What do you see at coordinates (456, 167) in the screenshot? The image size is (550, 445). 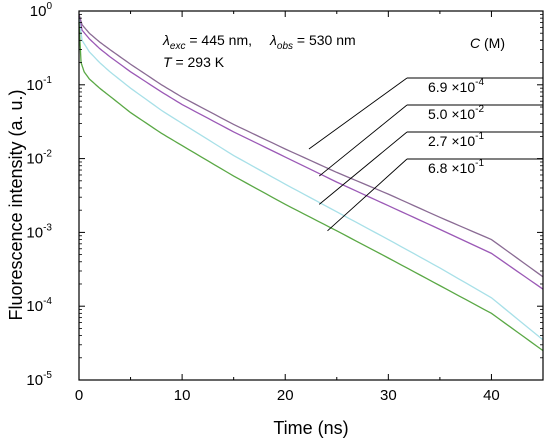 I see `legend-entry-4: 6.8 ×10⁻¹` at bounding box center [456, 167].